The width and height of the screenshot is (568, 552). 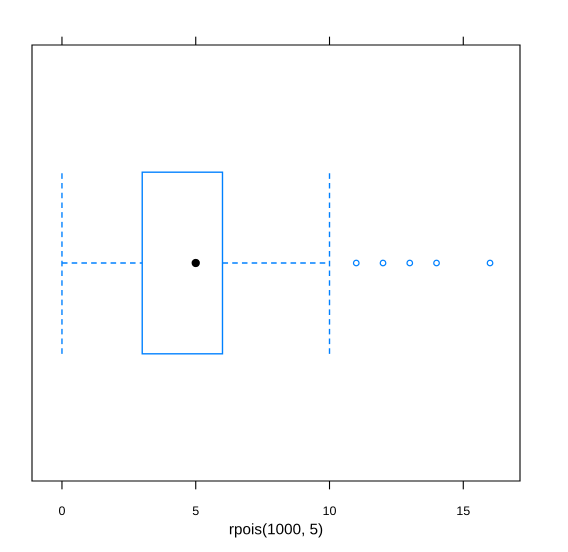 I want to click on x-tick-label: 15, so click(x=463, y=511).